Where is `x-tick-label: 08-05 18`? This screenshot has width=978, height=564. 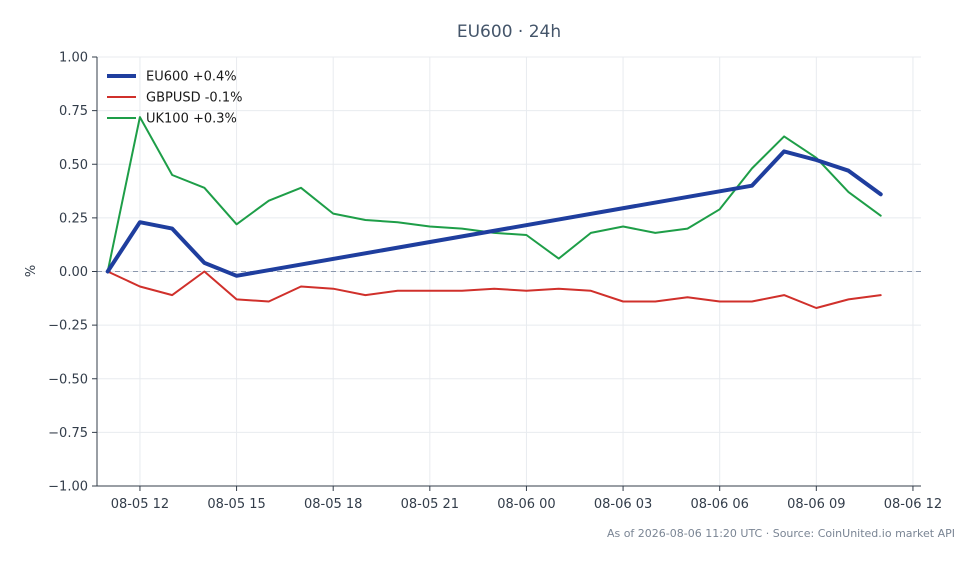 x-tick-label: 08-05 18 is located at coordinates (333, 504).